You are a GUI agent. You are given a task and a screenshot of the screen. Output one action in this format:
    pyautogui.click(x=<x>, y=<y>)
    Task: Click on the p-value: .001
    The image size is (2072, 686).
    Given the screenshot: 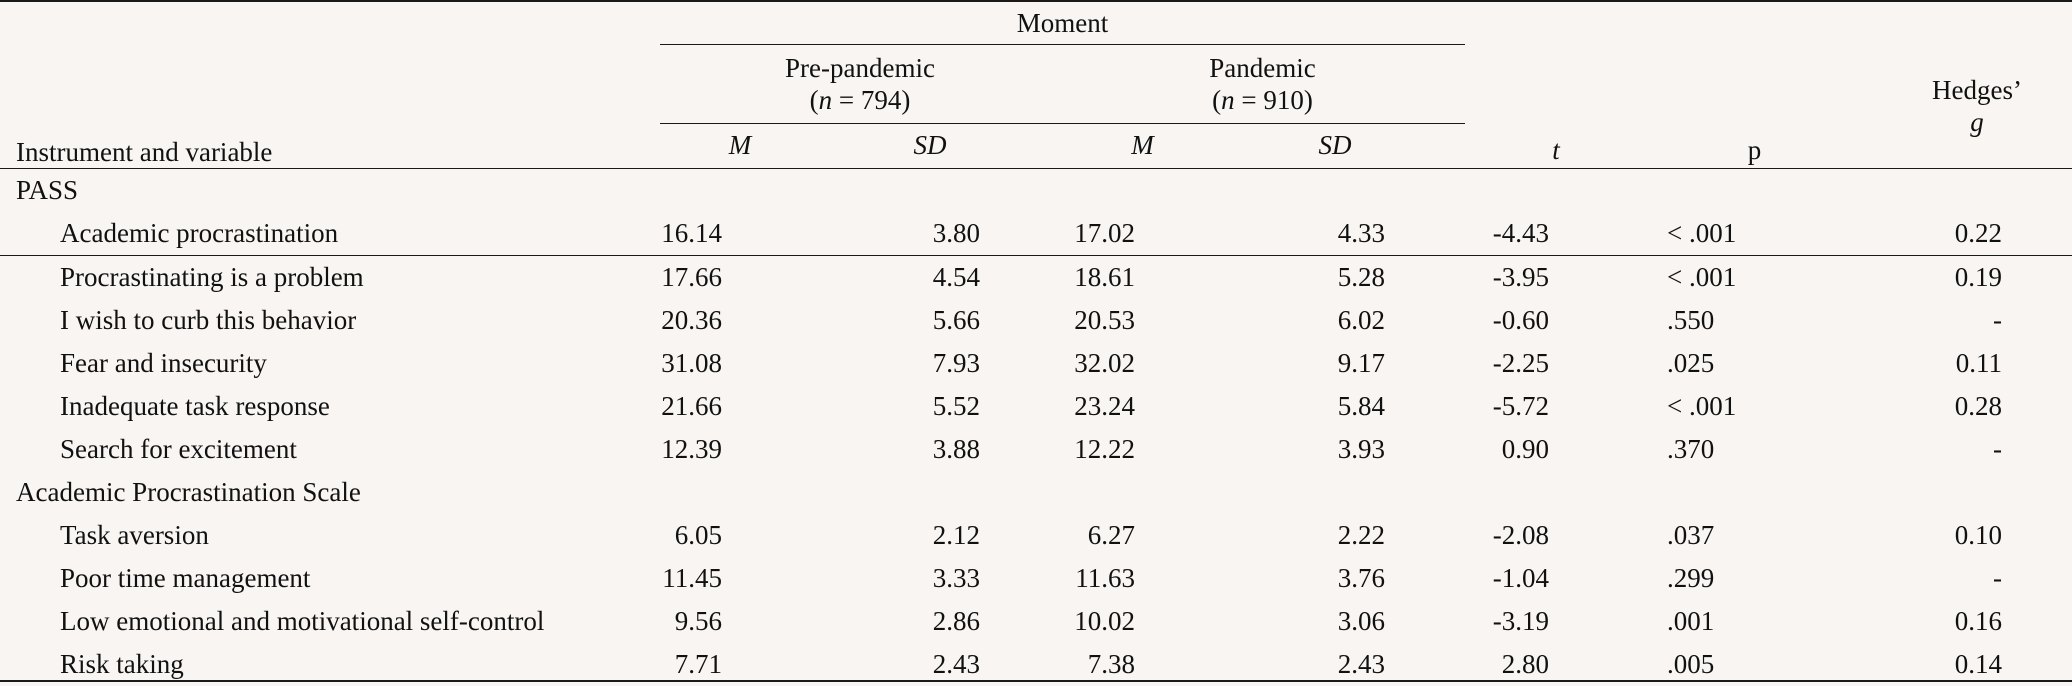 What is the action you would take?
    pyautogui.click(x=1691, y=620)
    